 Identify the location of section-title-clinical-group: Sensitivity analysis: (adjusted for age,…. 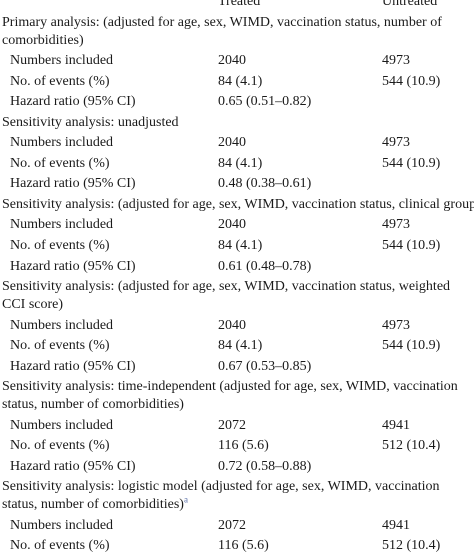
(238, 204).